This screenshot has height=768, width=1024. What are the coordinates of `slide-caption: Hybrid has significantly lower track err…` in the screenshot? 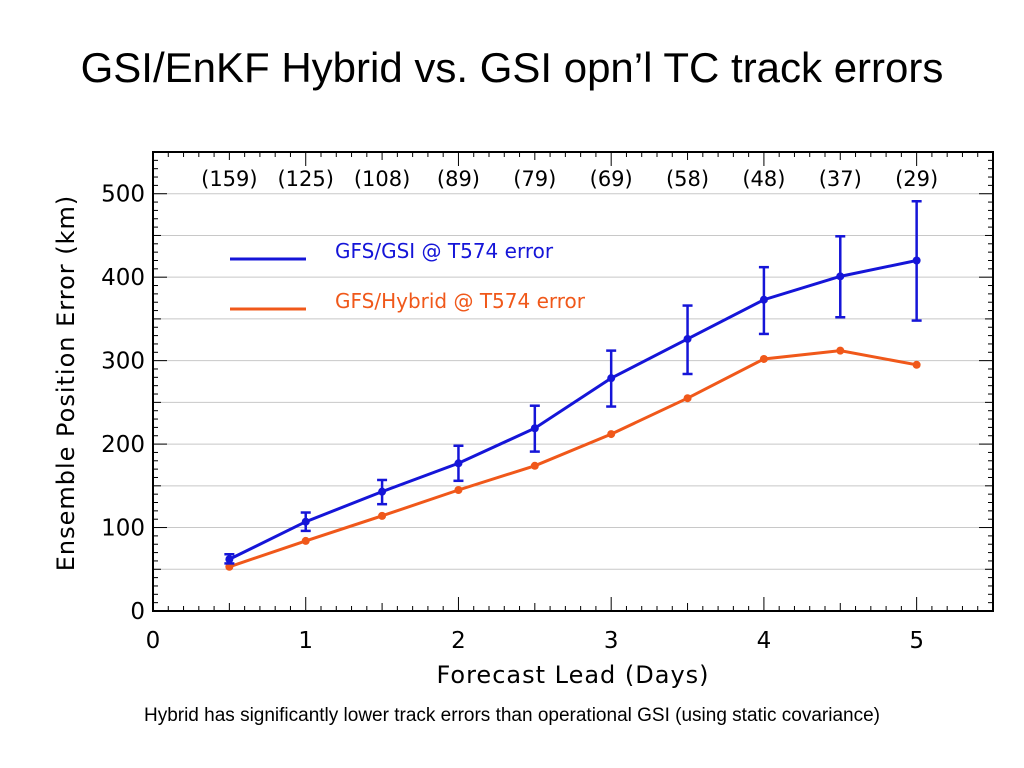 It's located at (512, 715).